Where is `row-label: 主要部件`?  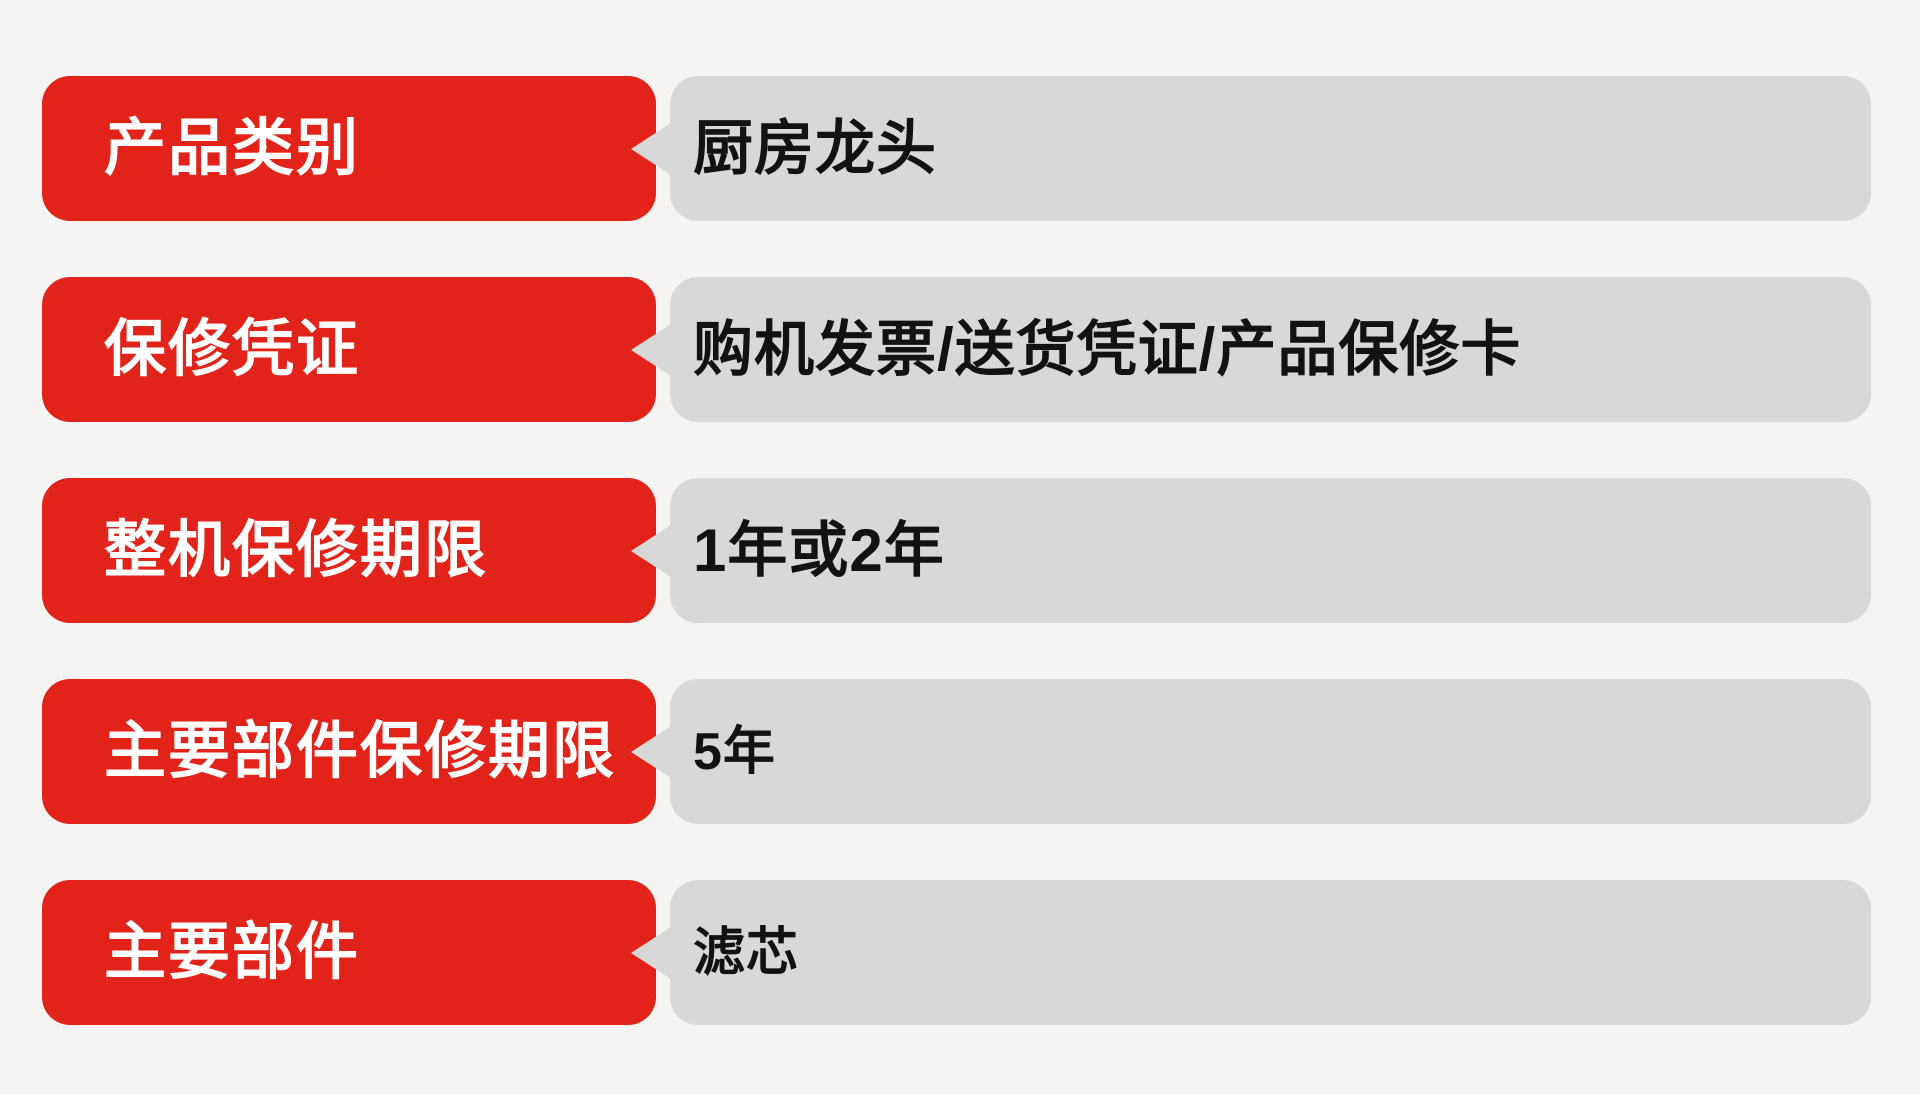
row-label: 主要部件 is located at coordinates (232, 952).